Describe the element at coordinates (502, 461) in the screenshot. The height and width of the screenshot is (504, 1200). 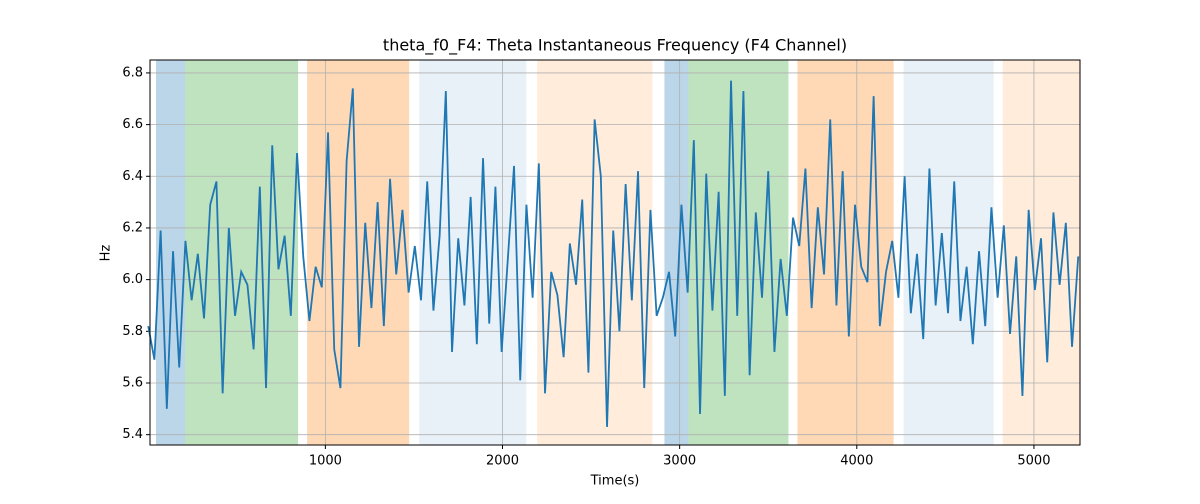
I see `x-tick-label: 2000` at that location.